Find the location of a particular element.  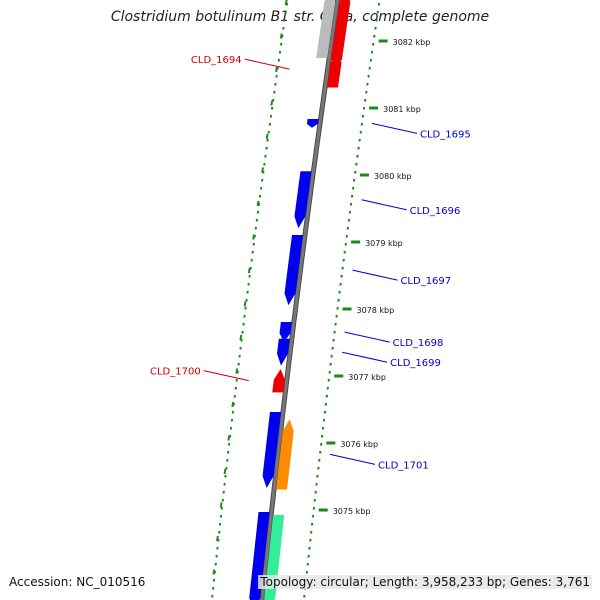

kbp-tick-label: 3082 kbp is located at coordinates (412, 42).